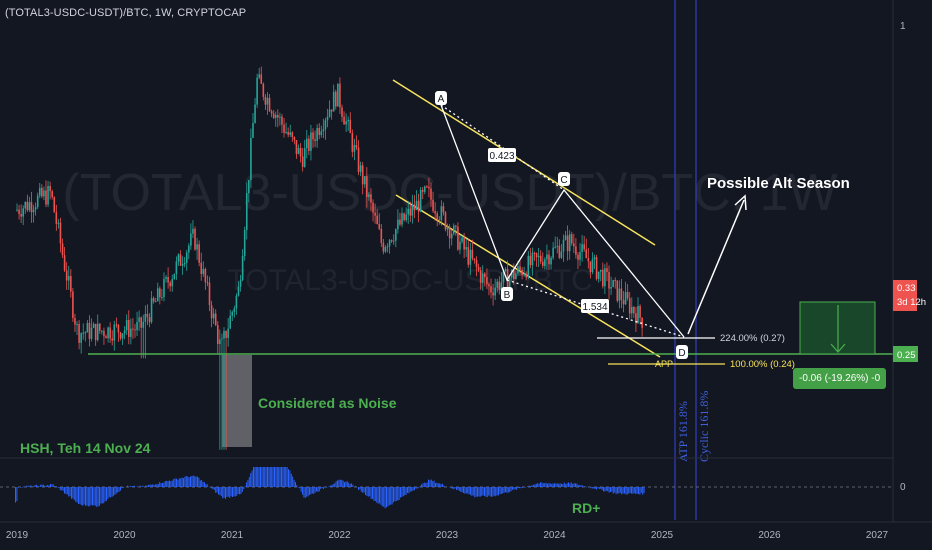 This screenshot has width=932, height=550. What do you see at coordinates (903, 26) in the screenshot?
I see `price-label-top: 1` at bounding box center [903, 26].